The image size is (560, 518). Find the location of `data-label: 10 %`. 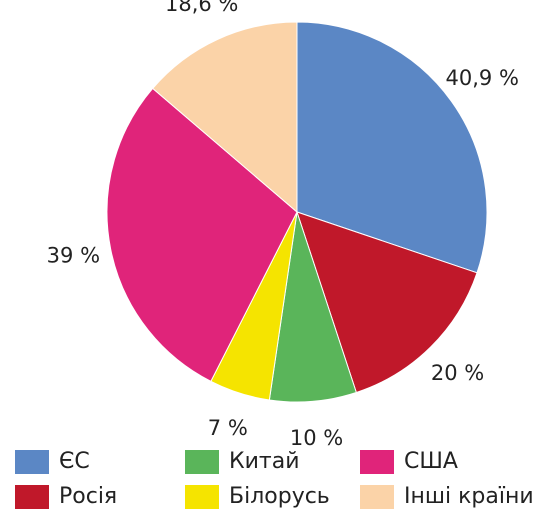

data-label: 10 % is located at coordinates (316, 438).